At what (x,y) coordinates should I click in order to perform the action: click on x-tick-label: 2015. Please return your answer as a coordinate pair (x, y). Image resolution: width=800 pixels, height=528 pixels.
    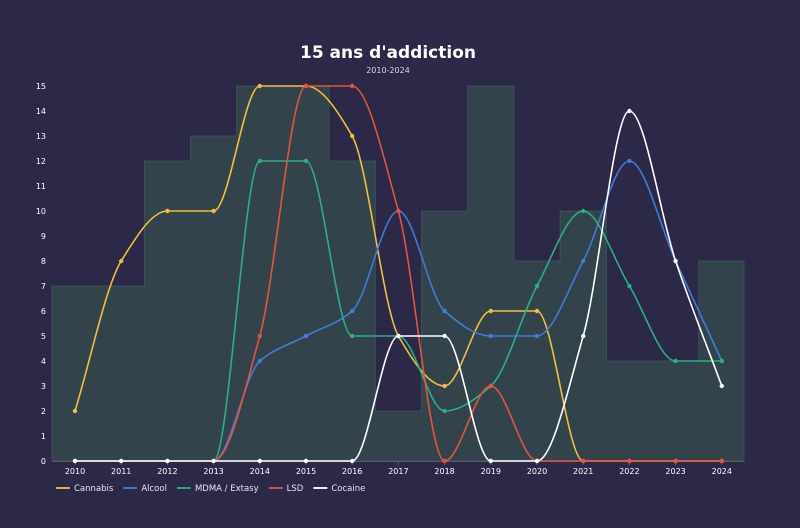
    Looking at the image, I should click on (306, 471).